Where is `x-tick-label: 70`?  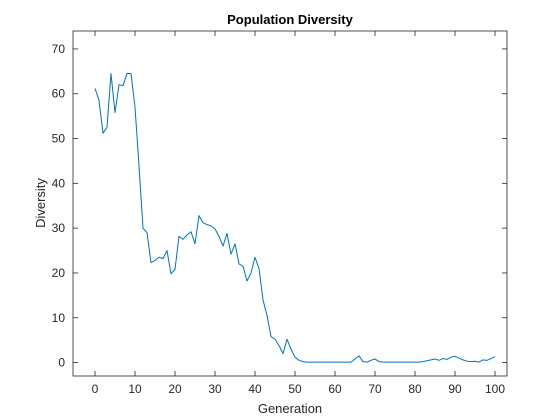 x-tick-label: 70 is located at coordinates (375, 389).